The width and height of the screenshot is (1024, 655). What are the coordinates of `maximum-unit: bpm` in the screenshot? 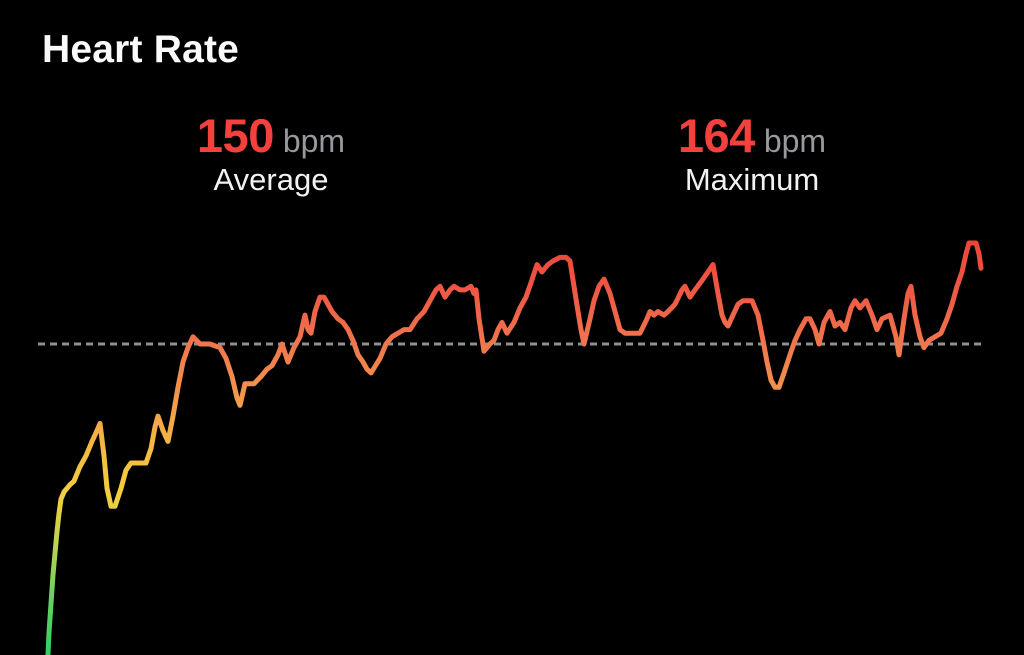 It's located at (795, 141).